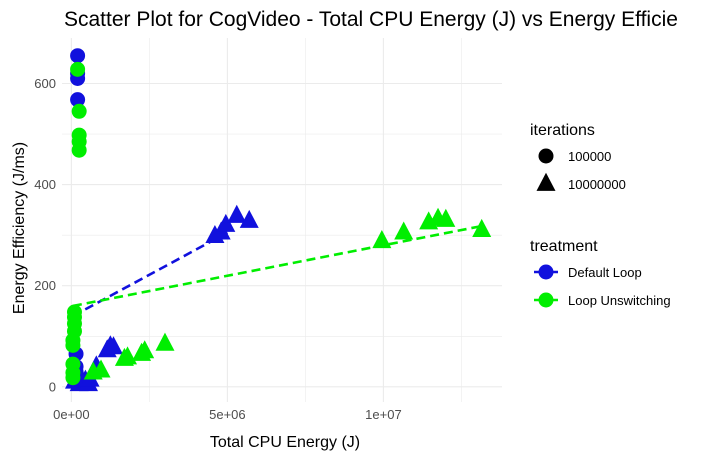 This screenshot has width=702, height=460. What do you see at coordinates (52, 386) in the screenshot?
I see `y-tick-label: 0` at bounding box center [52, 386].